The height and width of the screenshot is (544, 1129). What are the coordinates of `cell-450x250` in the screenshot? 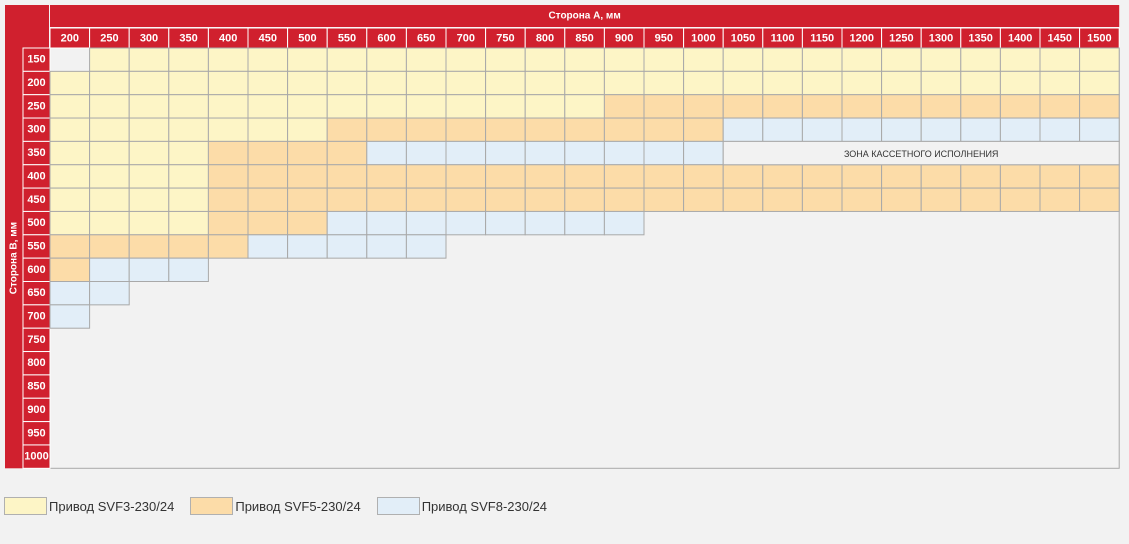 It's located at (268, 106).